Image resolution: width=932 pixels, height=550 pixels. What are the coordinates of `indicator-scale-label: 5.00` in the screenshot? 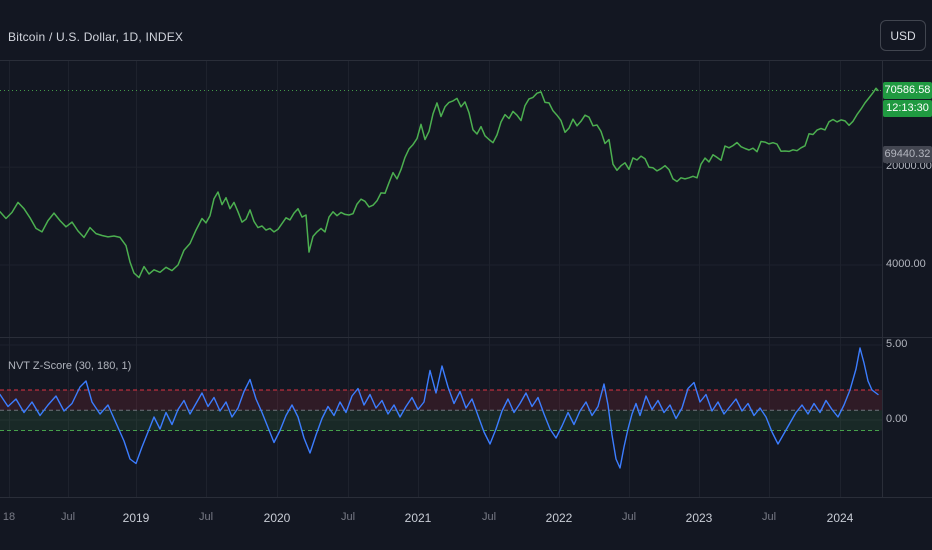 It's located at (897, 344).